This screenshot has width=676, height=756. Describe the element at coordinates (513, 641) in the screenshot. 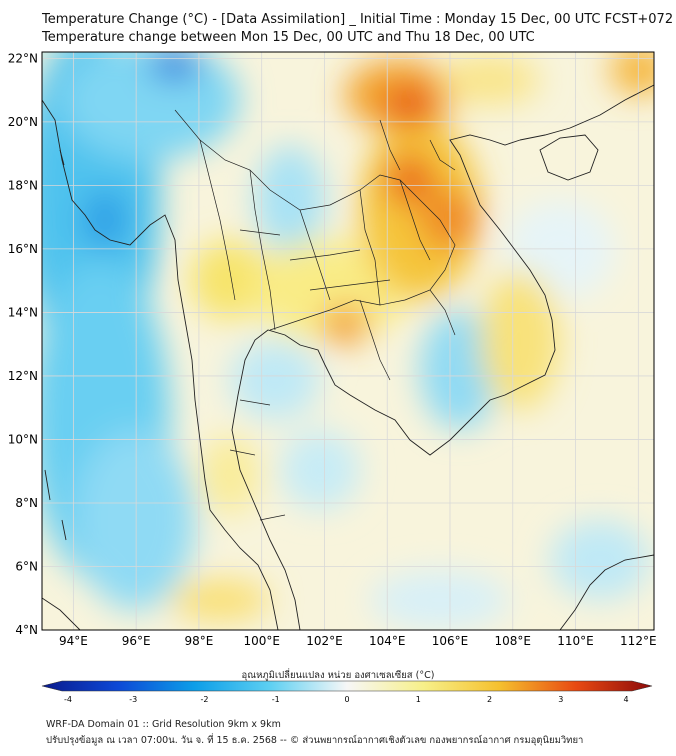

I see `lon-label: 108°E` at that location.